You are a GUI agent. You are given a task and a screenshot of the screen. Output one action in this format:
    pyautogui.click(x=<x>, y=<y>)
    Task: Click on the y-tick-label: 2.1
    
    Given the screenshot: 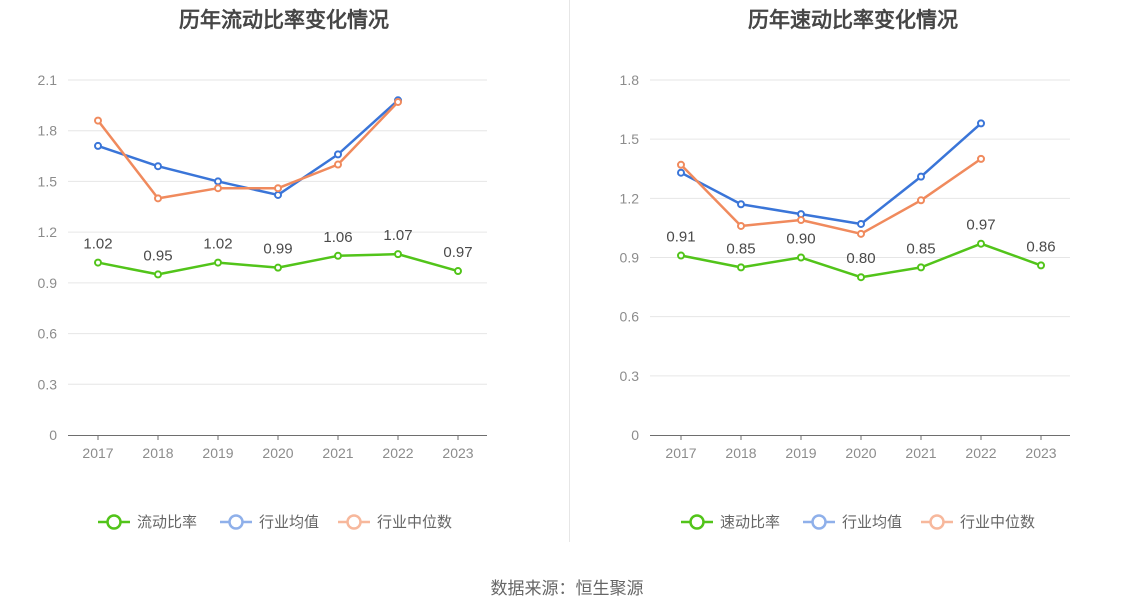 What is the action you would take?
    pyautogui.click(x=48, y=80)
    